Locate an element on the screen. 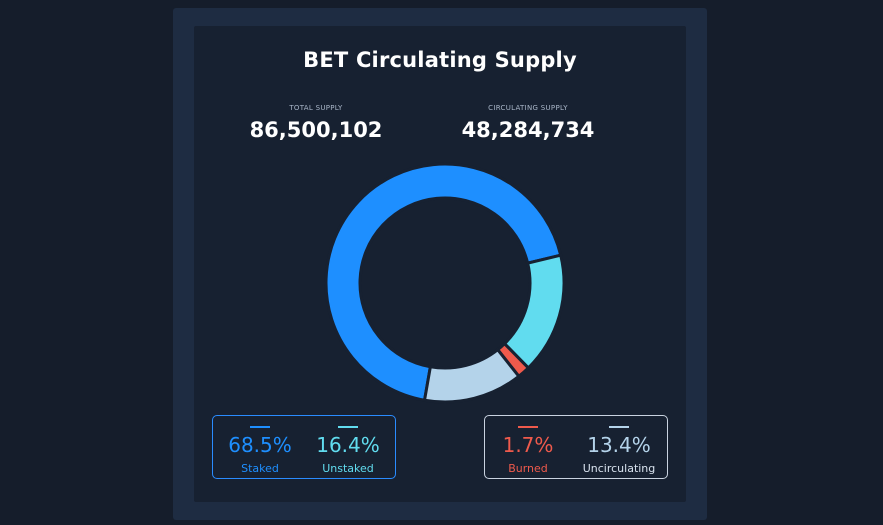 The height and width of the screenshot is (525, 883). legend-noncirculating-box: 1.7% Burned 13.4% Uncirculating is located at coordinates (576, 447).